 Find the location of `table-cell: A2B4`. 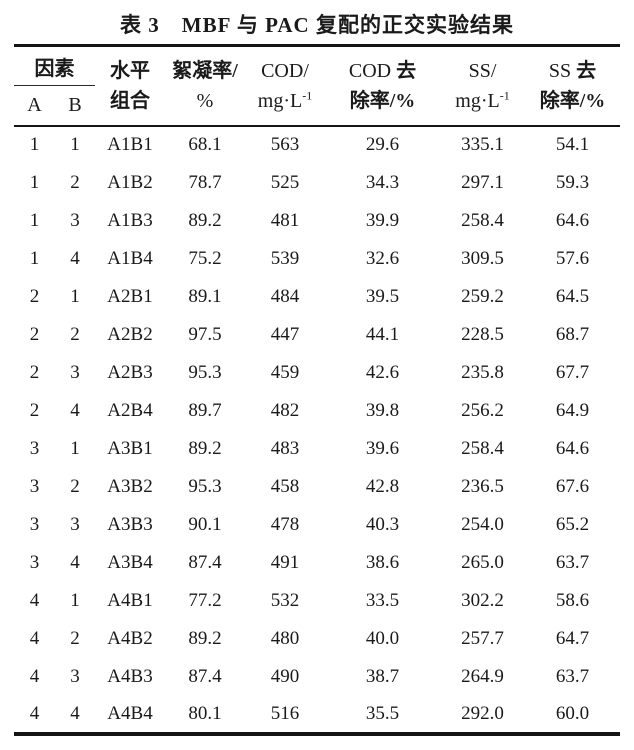

table-cell: A2B4 is located at coordinates (130, 410).